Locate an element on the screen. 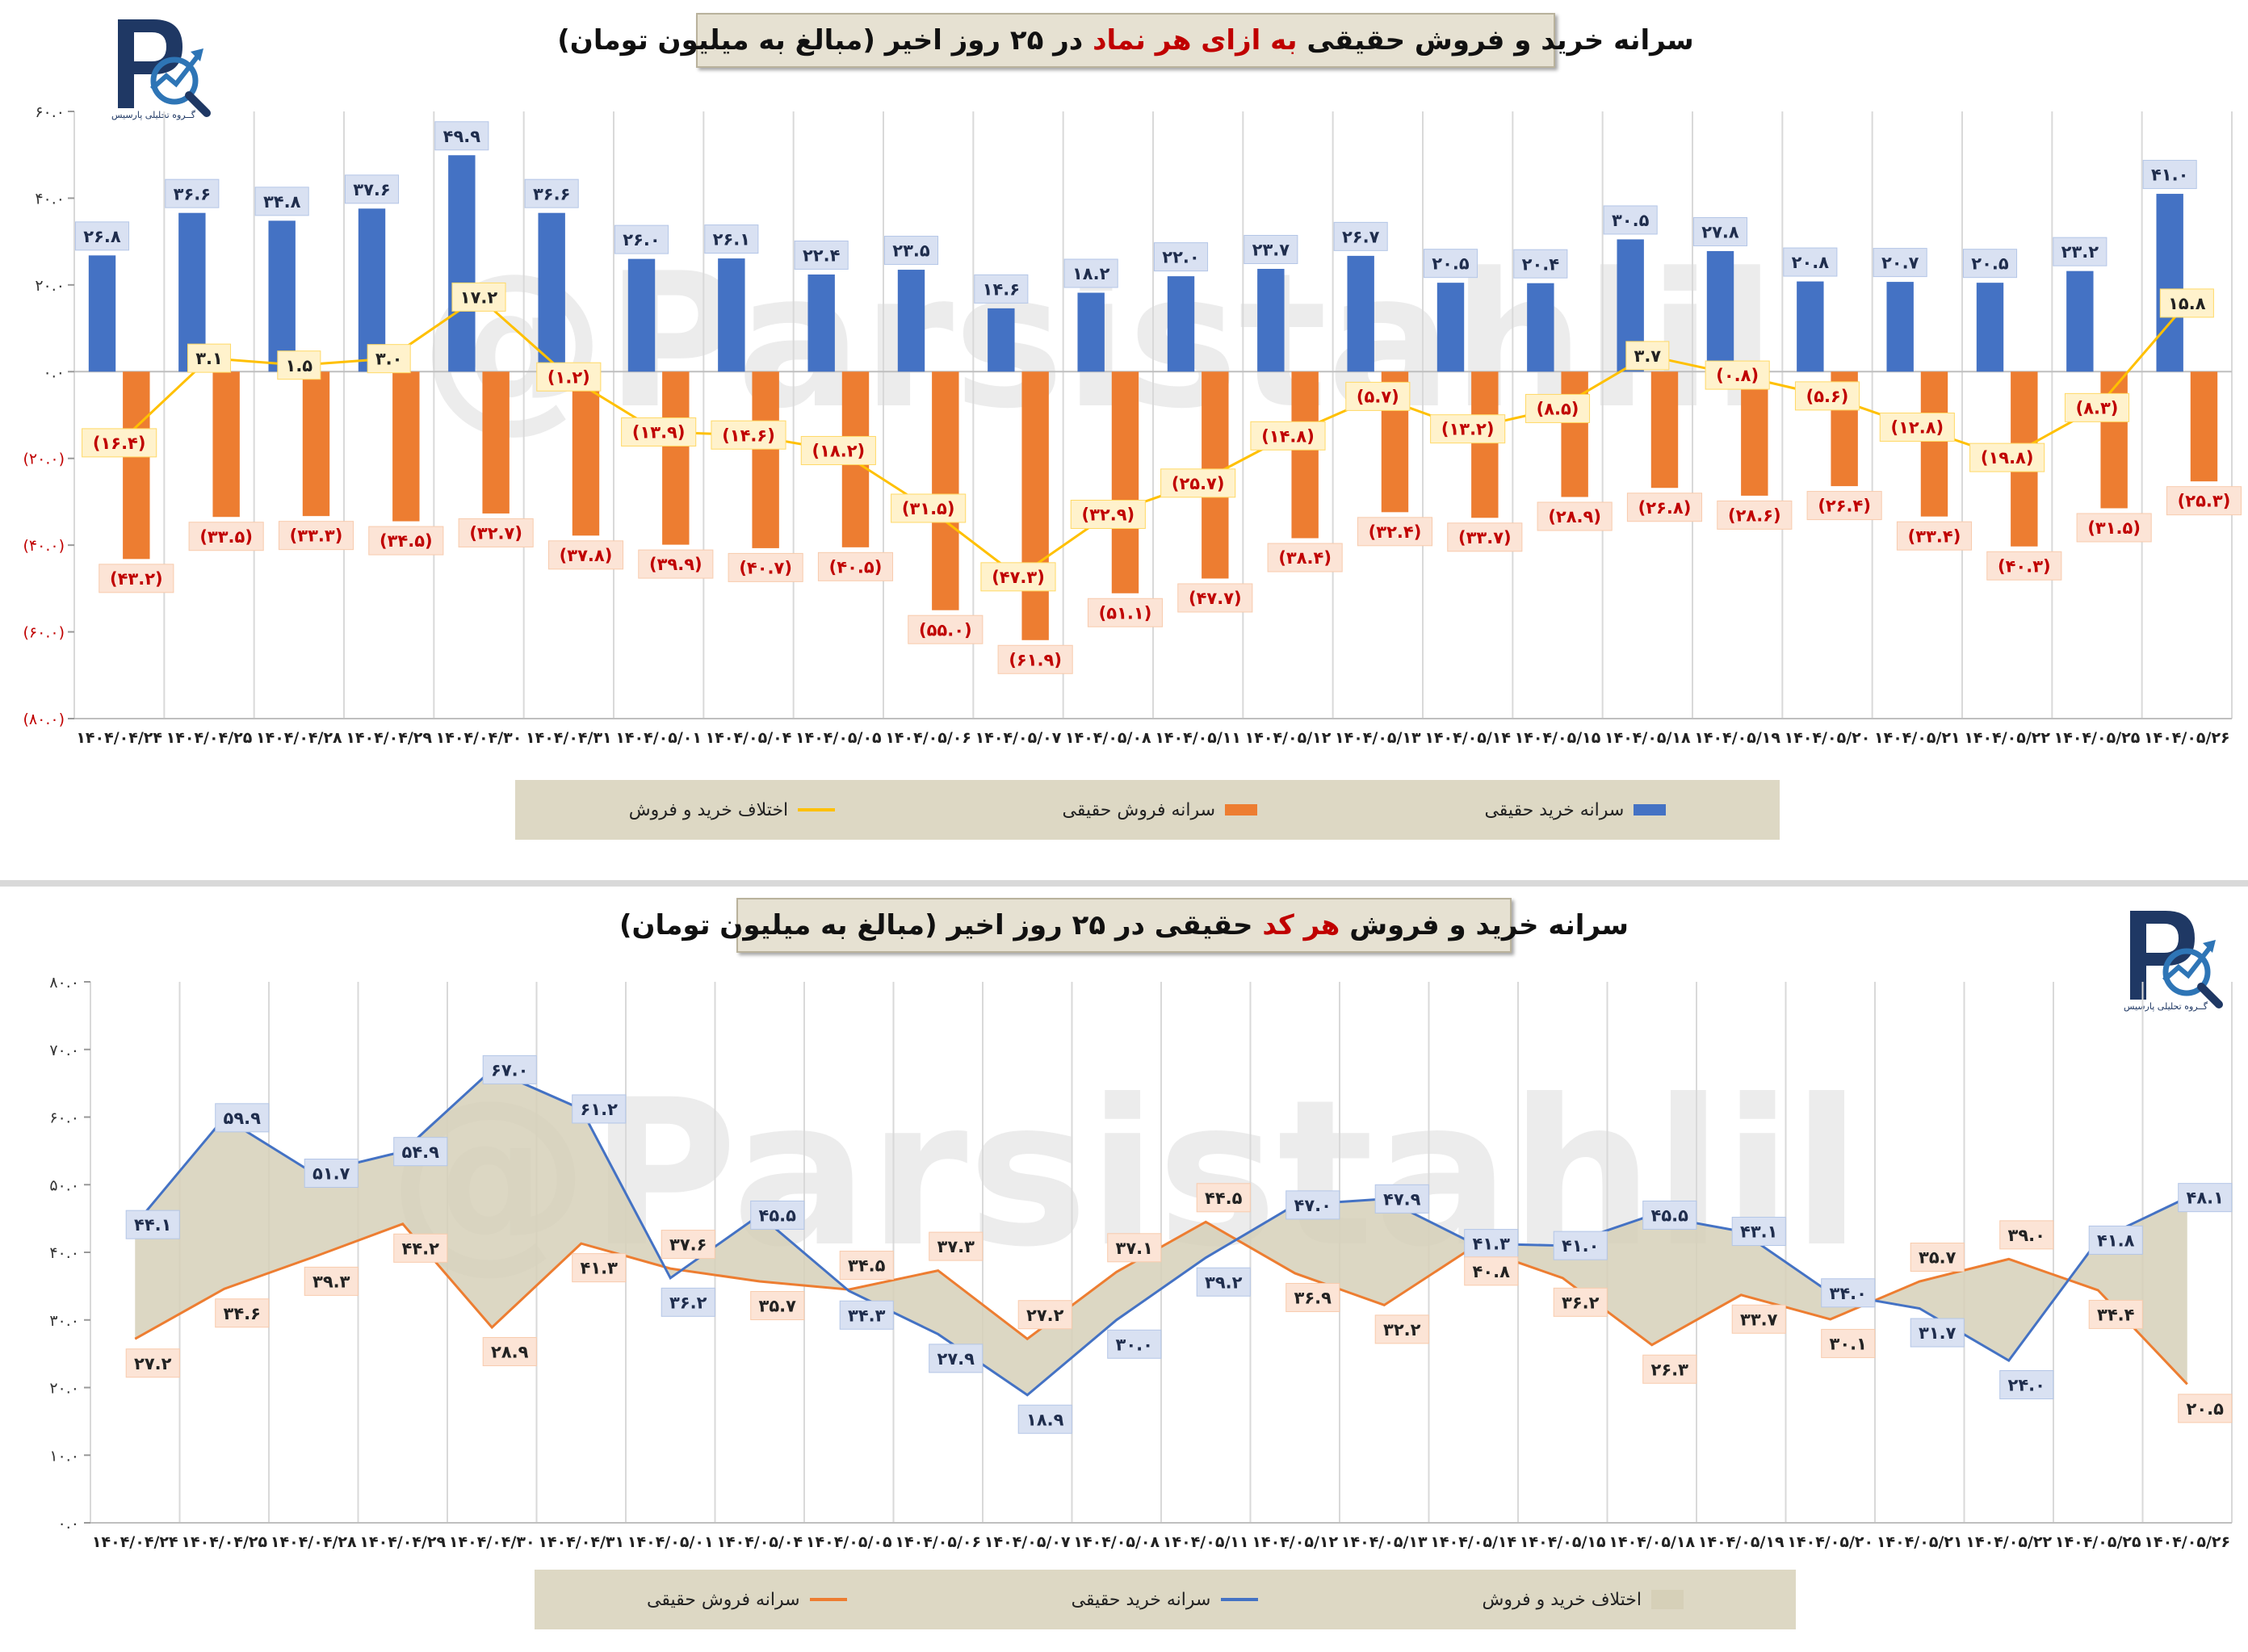 This screenshot has height=1652, width=2248. legend-item-sell: سرانه فروش حقیقی is located at coordinates (1160, 810).